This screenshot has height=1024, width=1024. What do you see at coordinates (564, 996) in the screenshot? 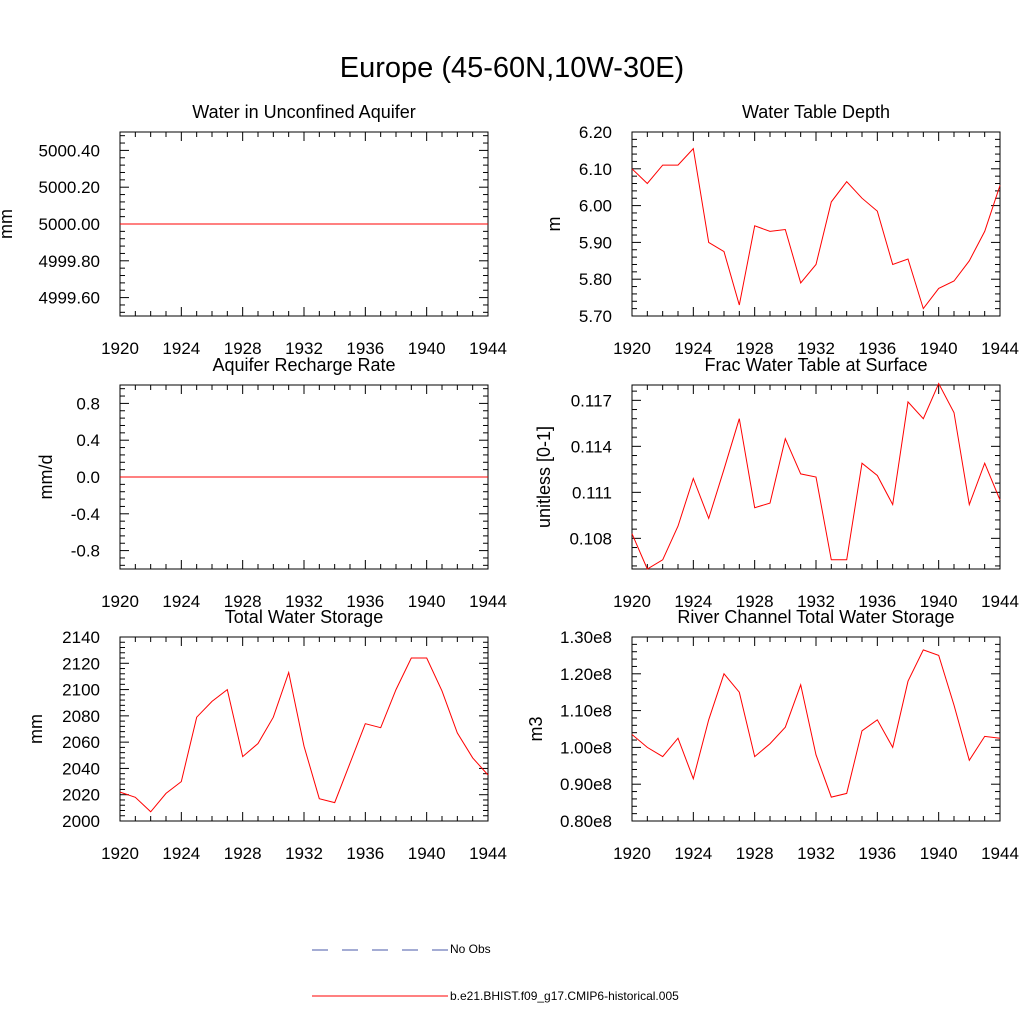
I see `legend-label-model-run: b.e21.BHIST.f09_g17.CMIP6-historical.005` at bounding box center [564, 996].